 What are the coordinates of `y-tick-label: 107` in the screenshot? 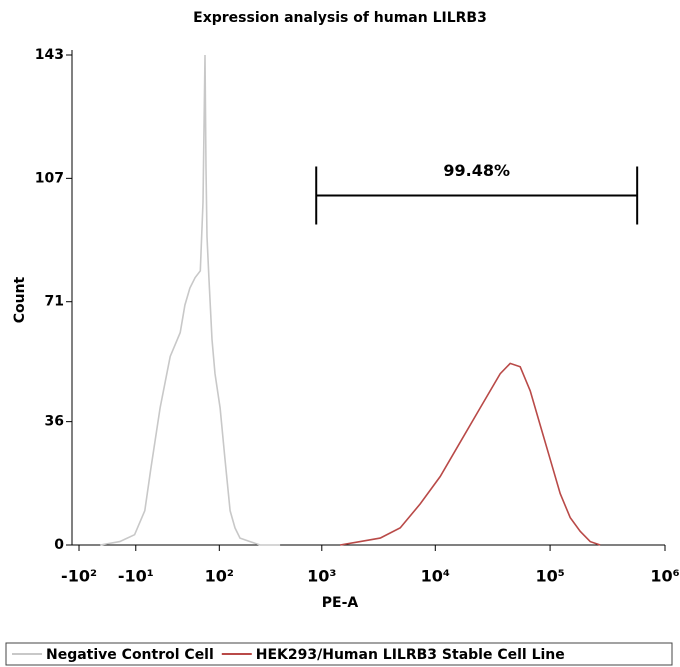 It's located at (49, 178).